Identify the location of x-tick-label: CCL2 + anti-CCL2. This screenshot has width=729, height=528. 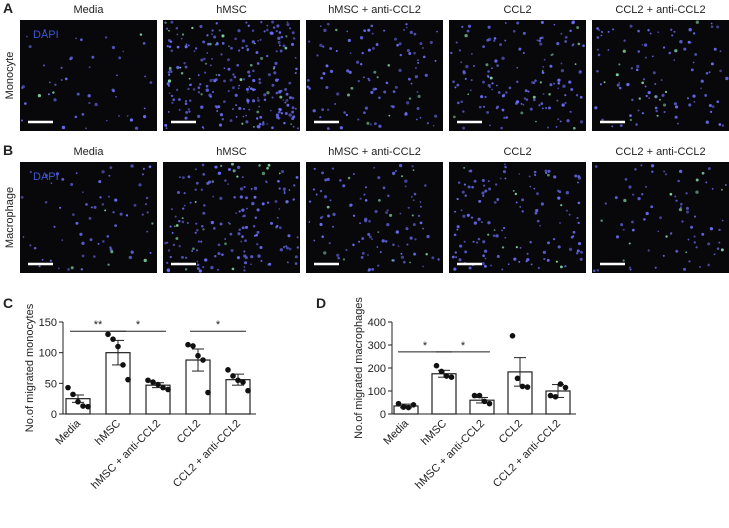
(527, 454).